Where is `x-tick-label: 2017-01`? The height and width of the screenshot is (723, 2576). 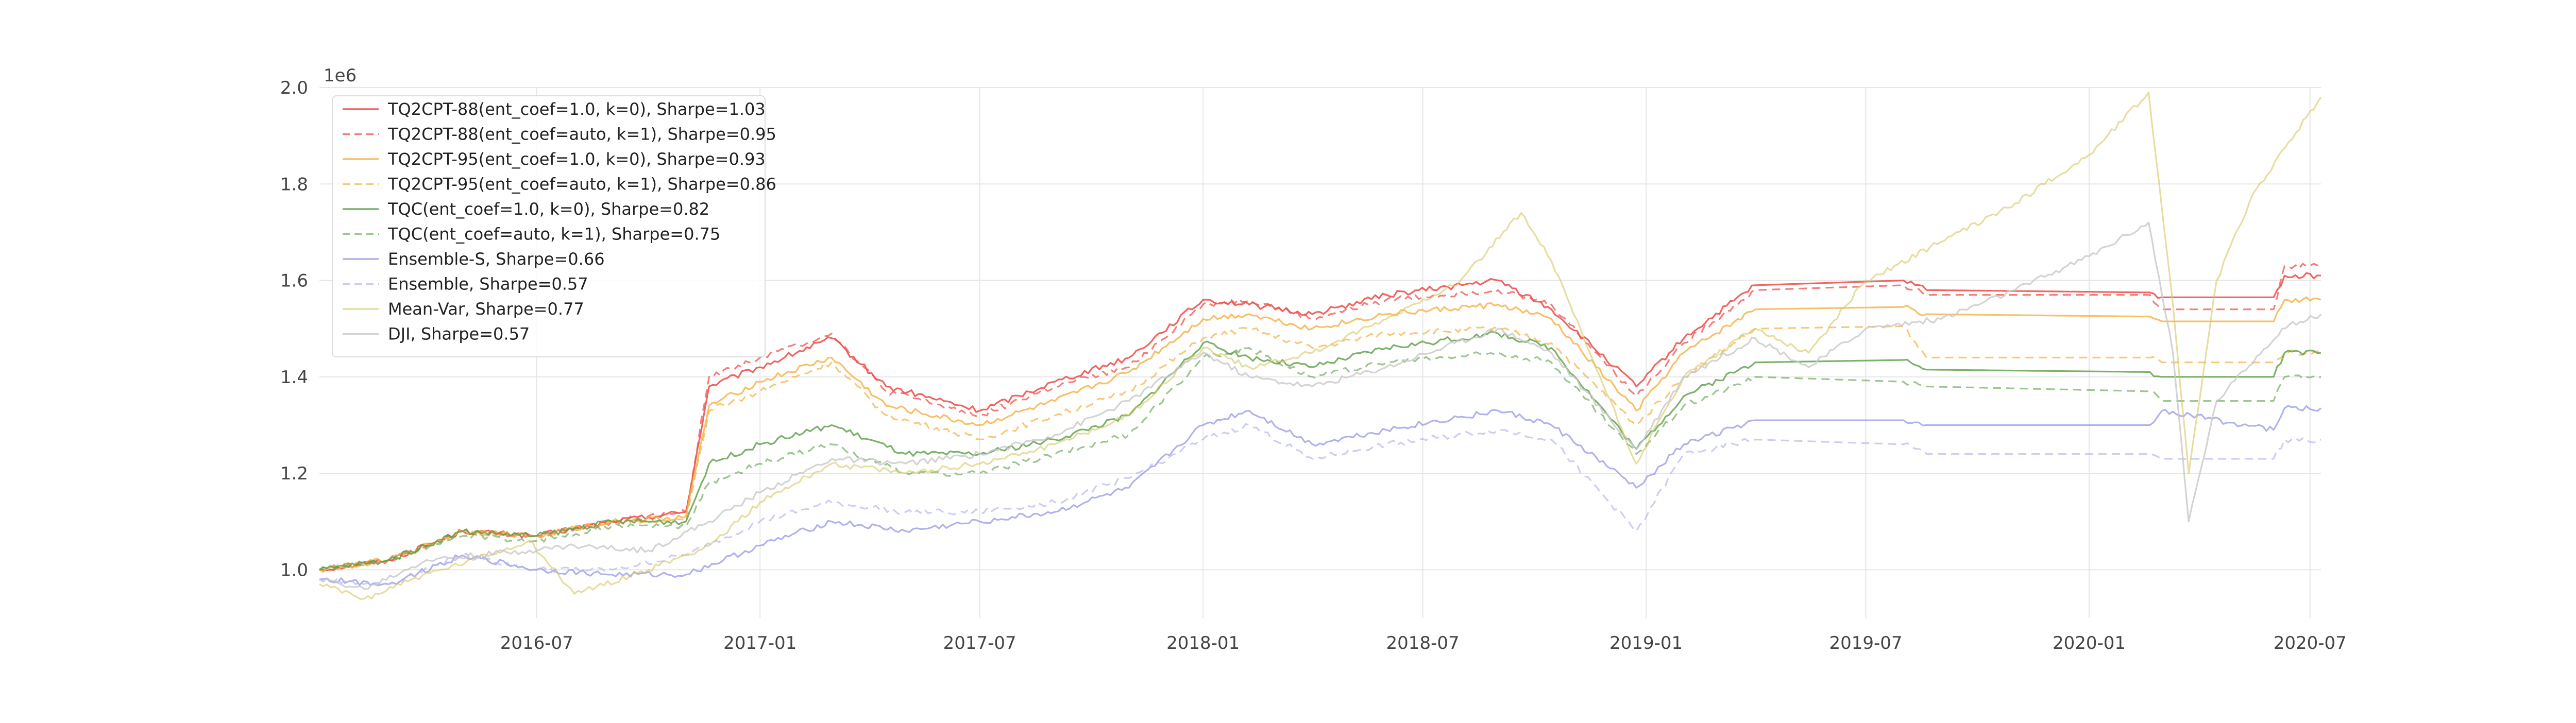
x-tick-label: 2017-01 is located at coordinates (759, 643).